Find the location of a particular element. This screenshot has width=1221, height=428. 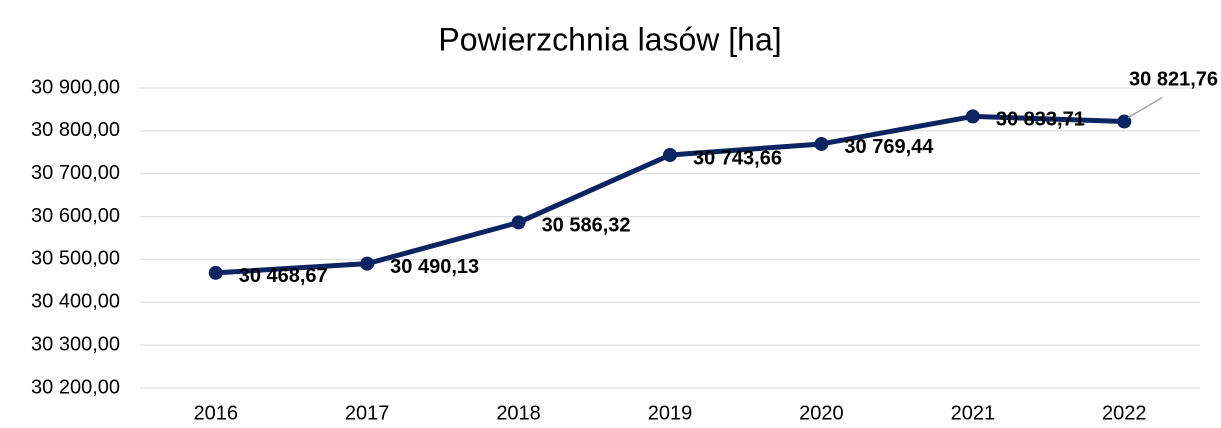

y-tick-label: 30 200,00 is located at coordinates (75, 387).